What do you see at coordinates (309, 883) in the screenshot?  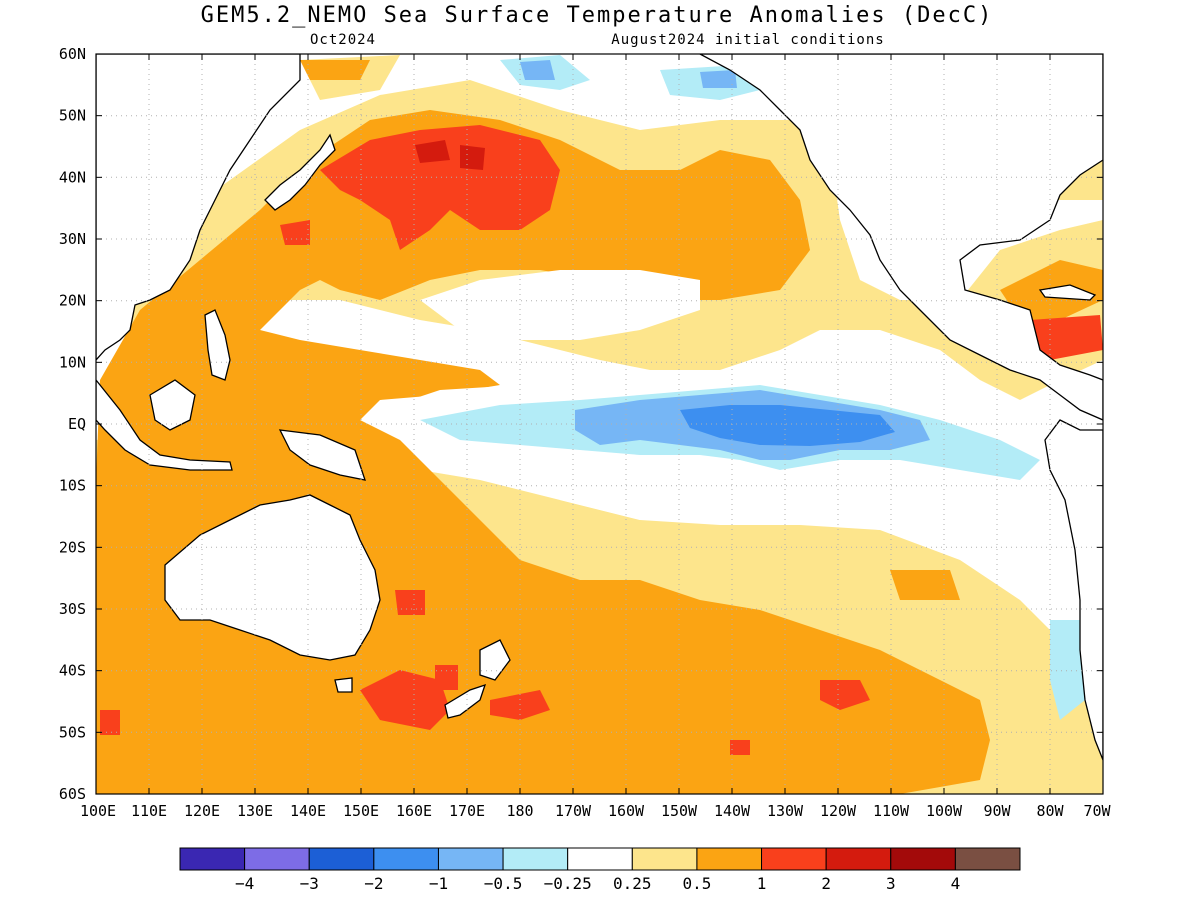 I see `colorbar-label: −3` at bounding box center [309, 883].